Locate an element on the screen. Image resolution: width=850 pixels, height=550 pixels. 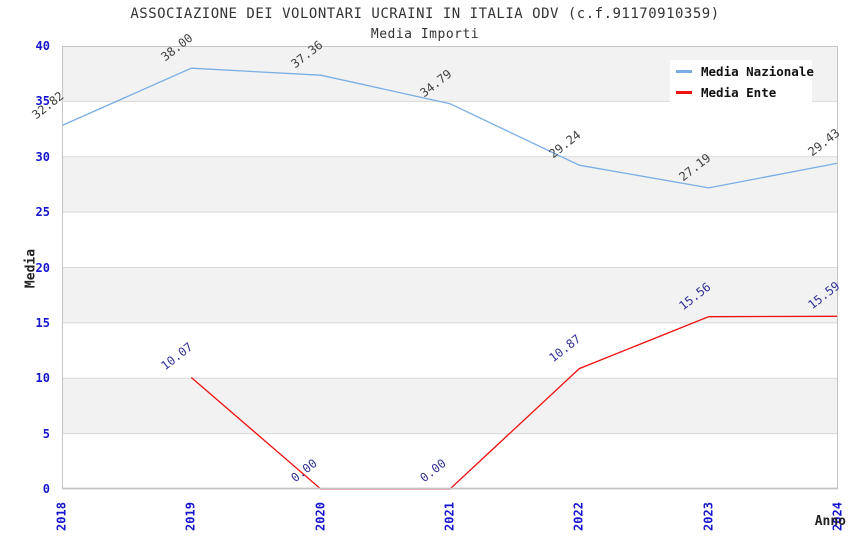
legend-label-ente: Media Ente is located at coordinates (739, 92).